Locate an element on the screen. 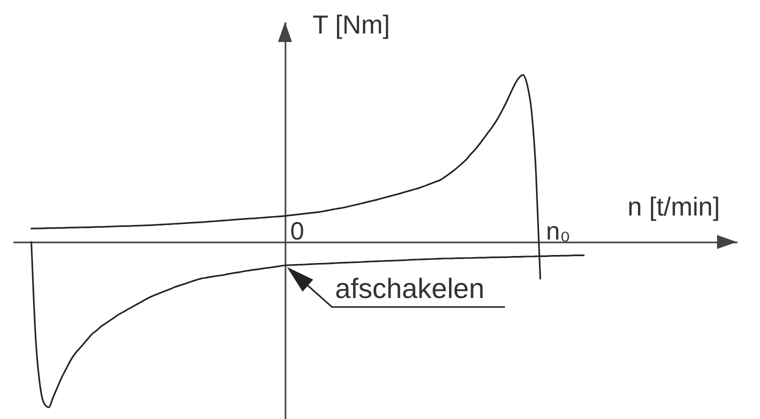  x-axis-title: n [t/min] is located at coordinates (674, 206).